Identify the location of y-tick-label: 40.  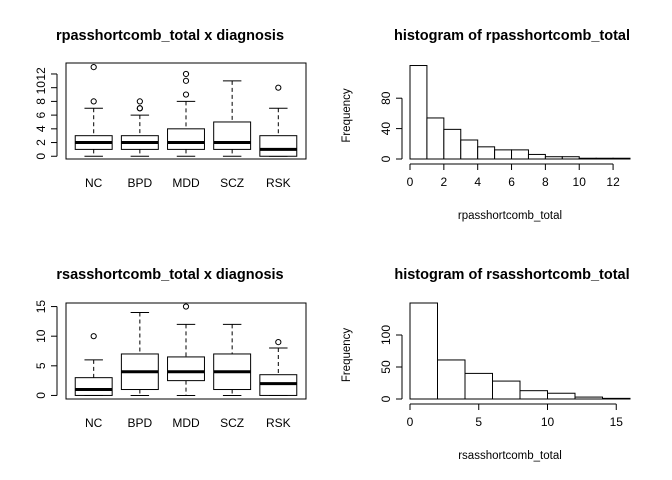
(386, 129).